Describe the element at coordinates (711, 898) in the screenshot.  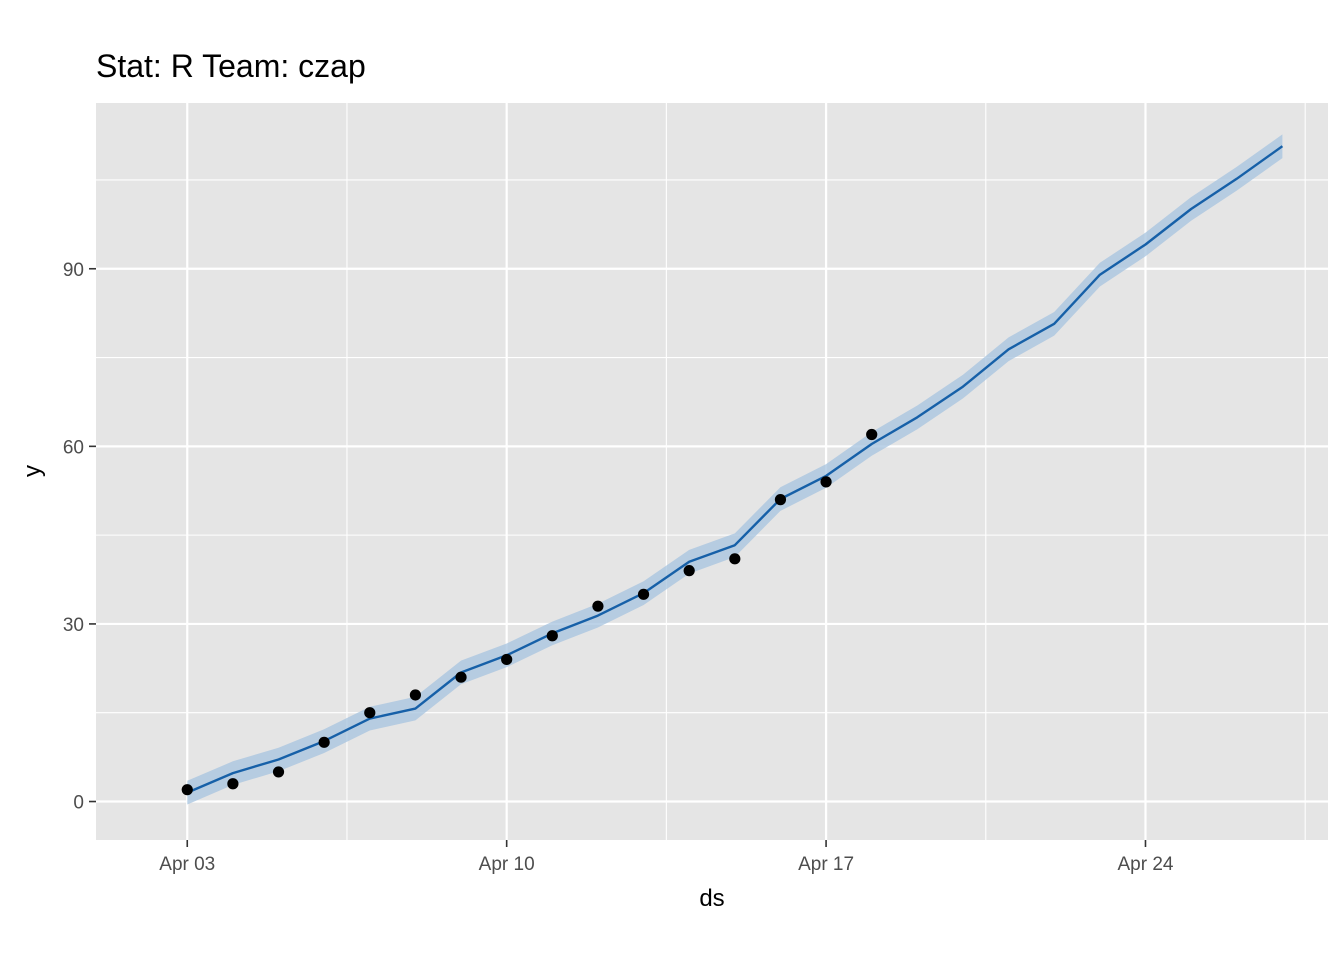
I see `x-axis-title: ds` at that location.